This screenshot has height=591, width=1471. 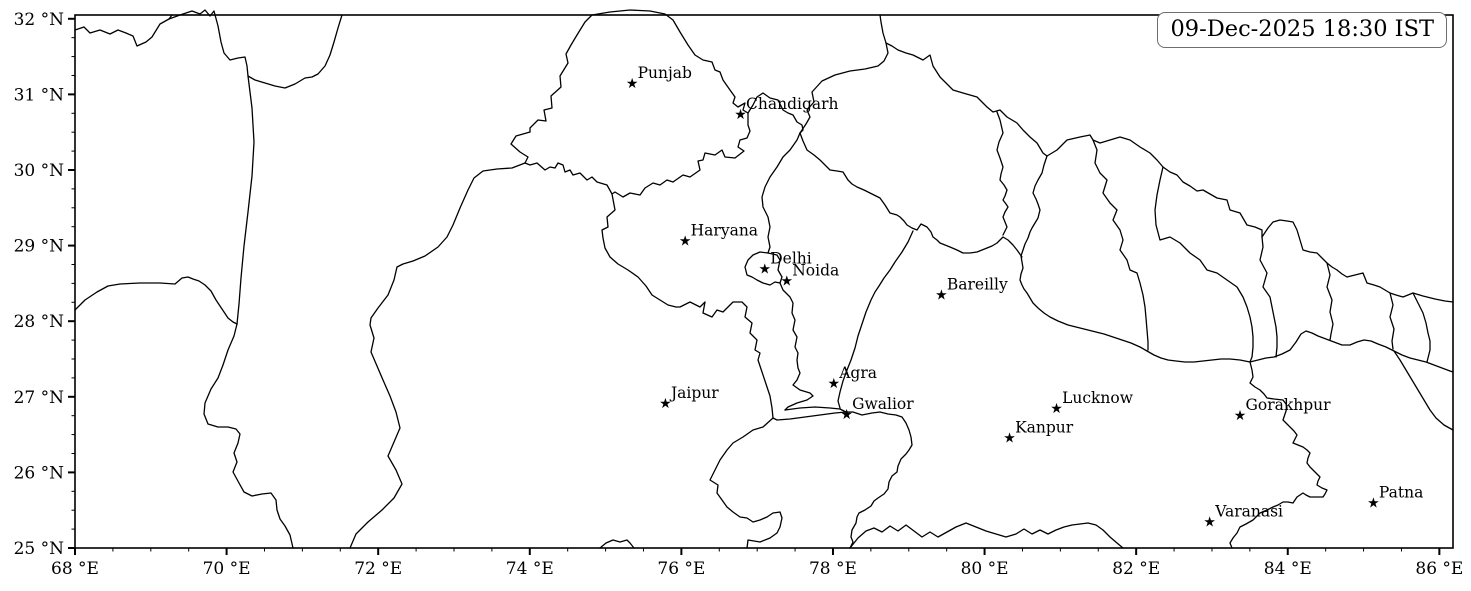 I want to click on city-delhi: ★Delhi, so click(x=784, y=263).